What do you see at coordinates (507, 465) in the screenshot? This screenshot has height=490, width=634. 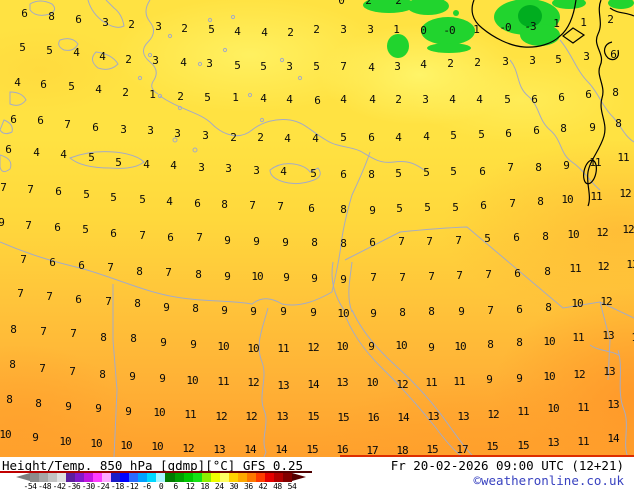 I see `valid-datetime: Fr 20-02-2026 09:00 UTC (12+21)` at bounding box center [507, 465].